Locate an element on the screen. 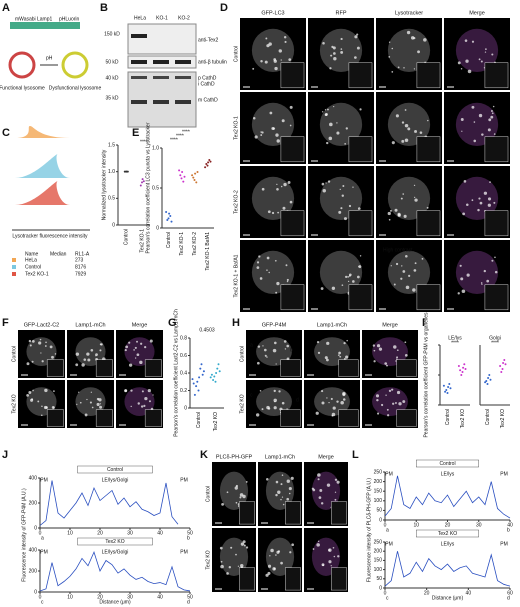  title-box is located at coordinates (447, 463).